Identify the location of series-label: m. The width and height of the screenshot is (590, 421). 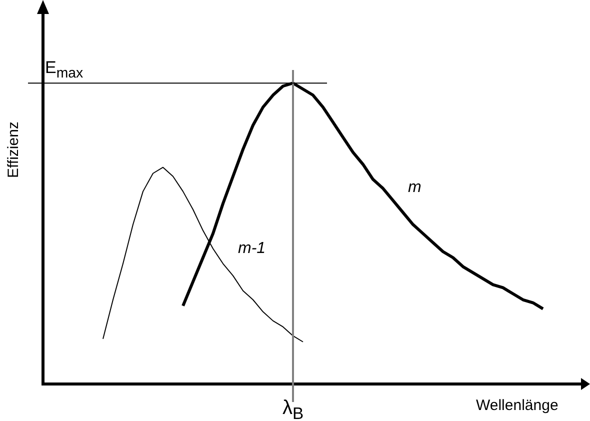
(415, 187).